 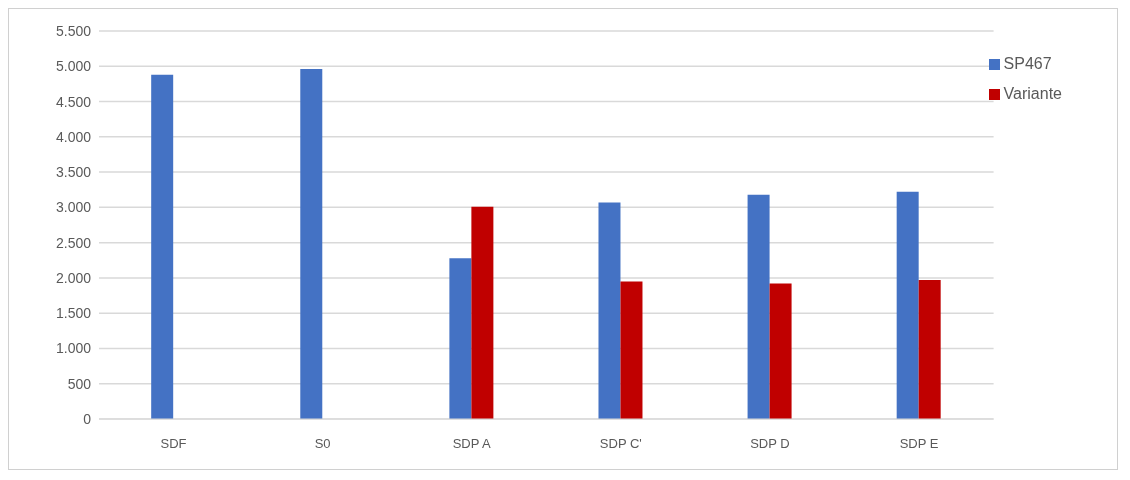 I want to click on y-tick-label: 4.000, so click(x=73, y=136).